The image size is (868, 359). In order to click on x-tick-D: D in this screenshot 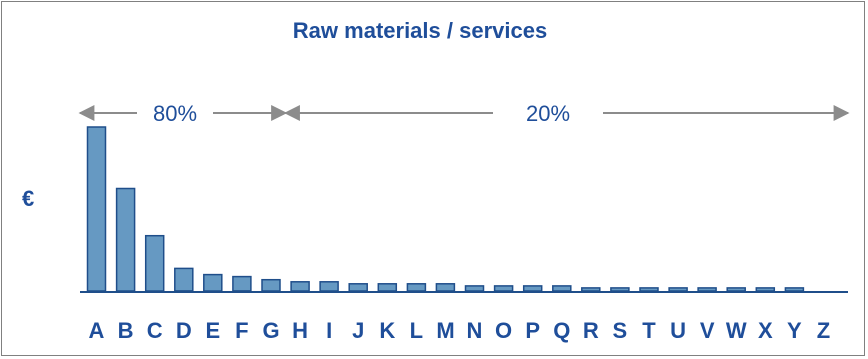, I will do `click(184, 330)`.